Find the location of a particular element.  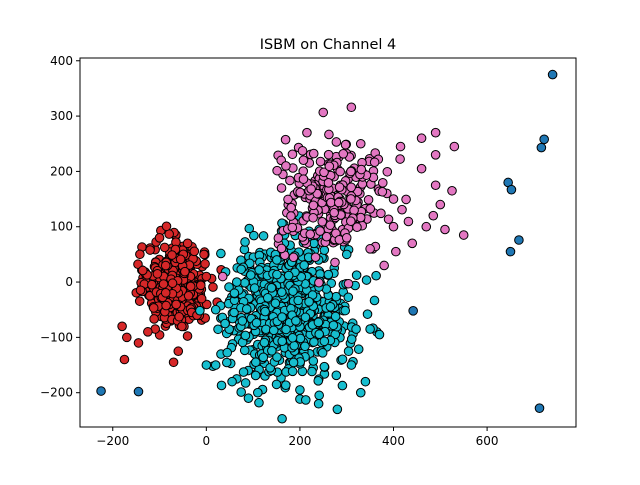

y-tick-label: 300 is located at coordinates (61, 116).